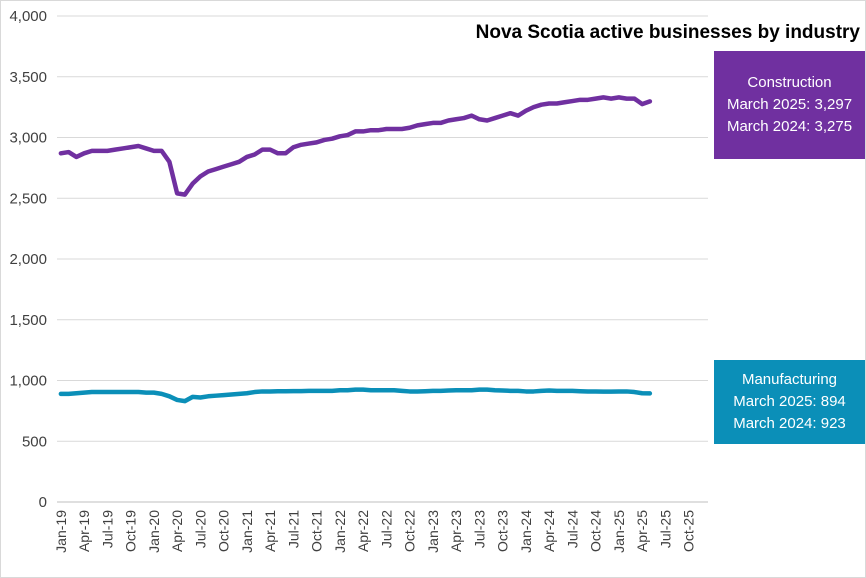  I want to click on x-tick-label: Jan-22, so click(340, 531).